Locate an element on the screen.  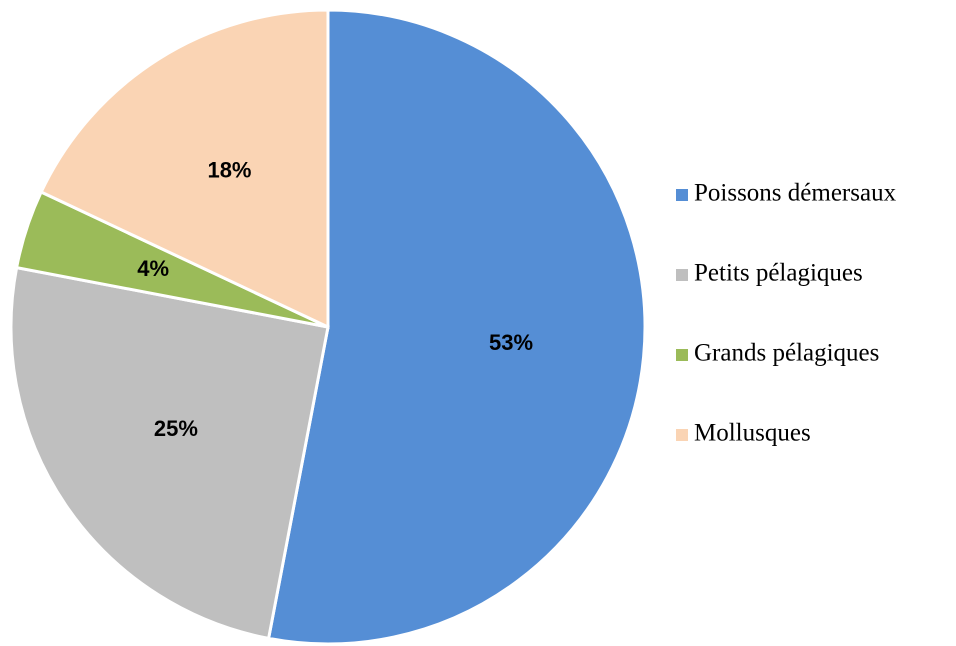
legend-label: Poissons démersaux is located at coordinates (795, 193).